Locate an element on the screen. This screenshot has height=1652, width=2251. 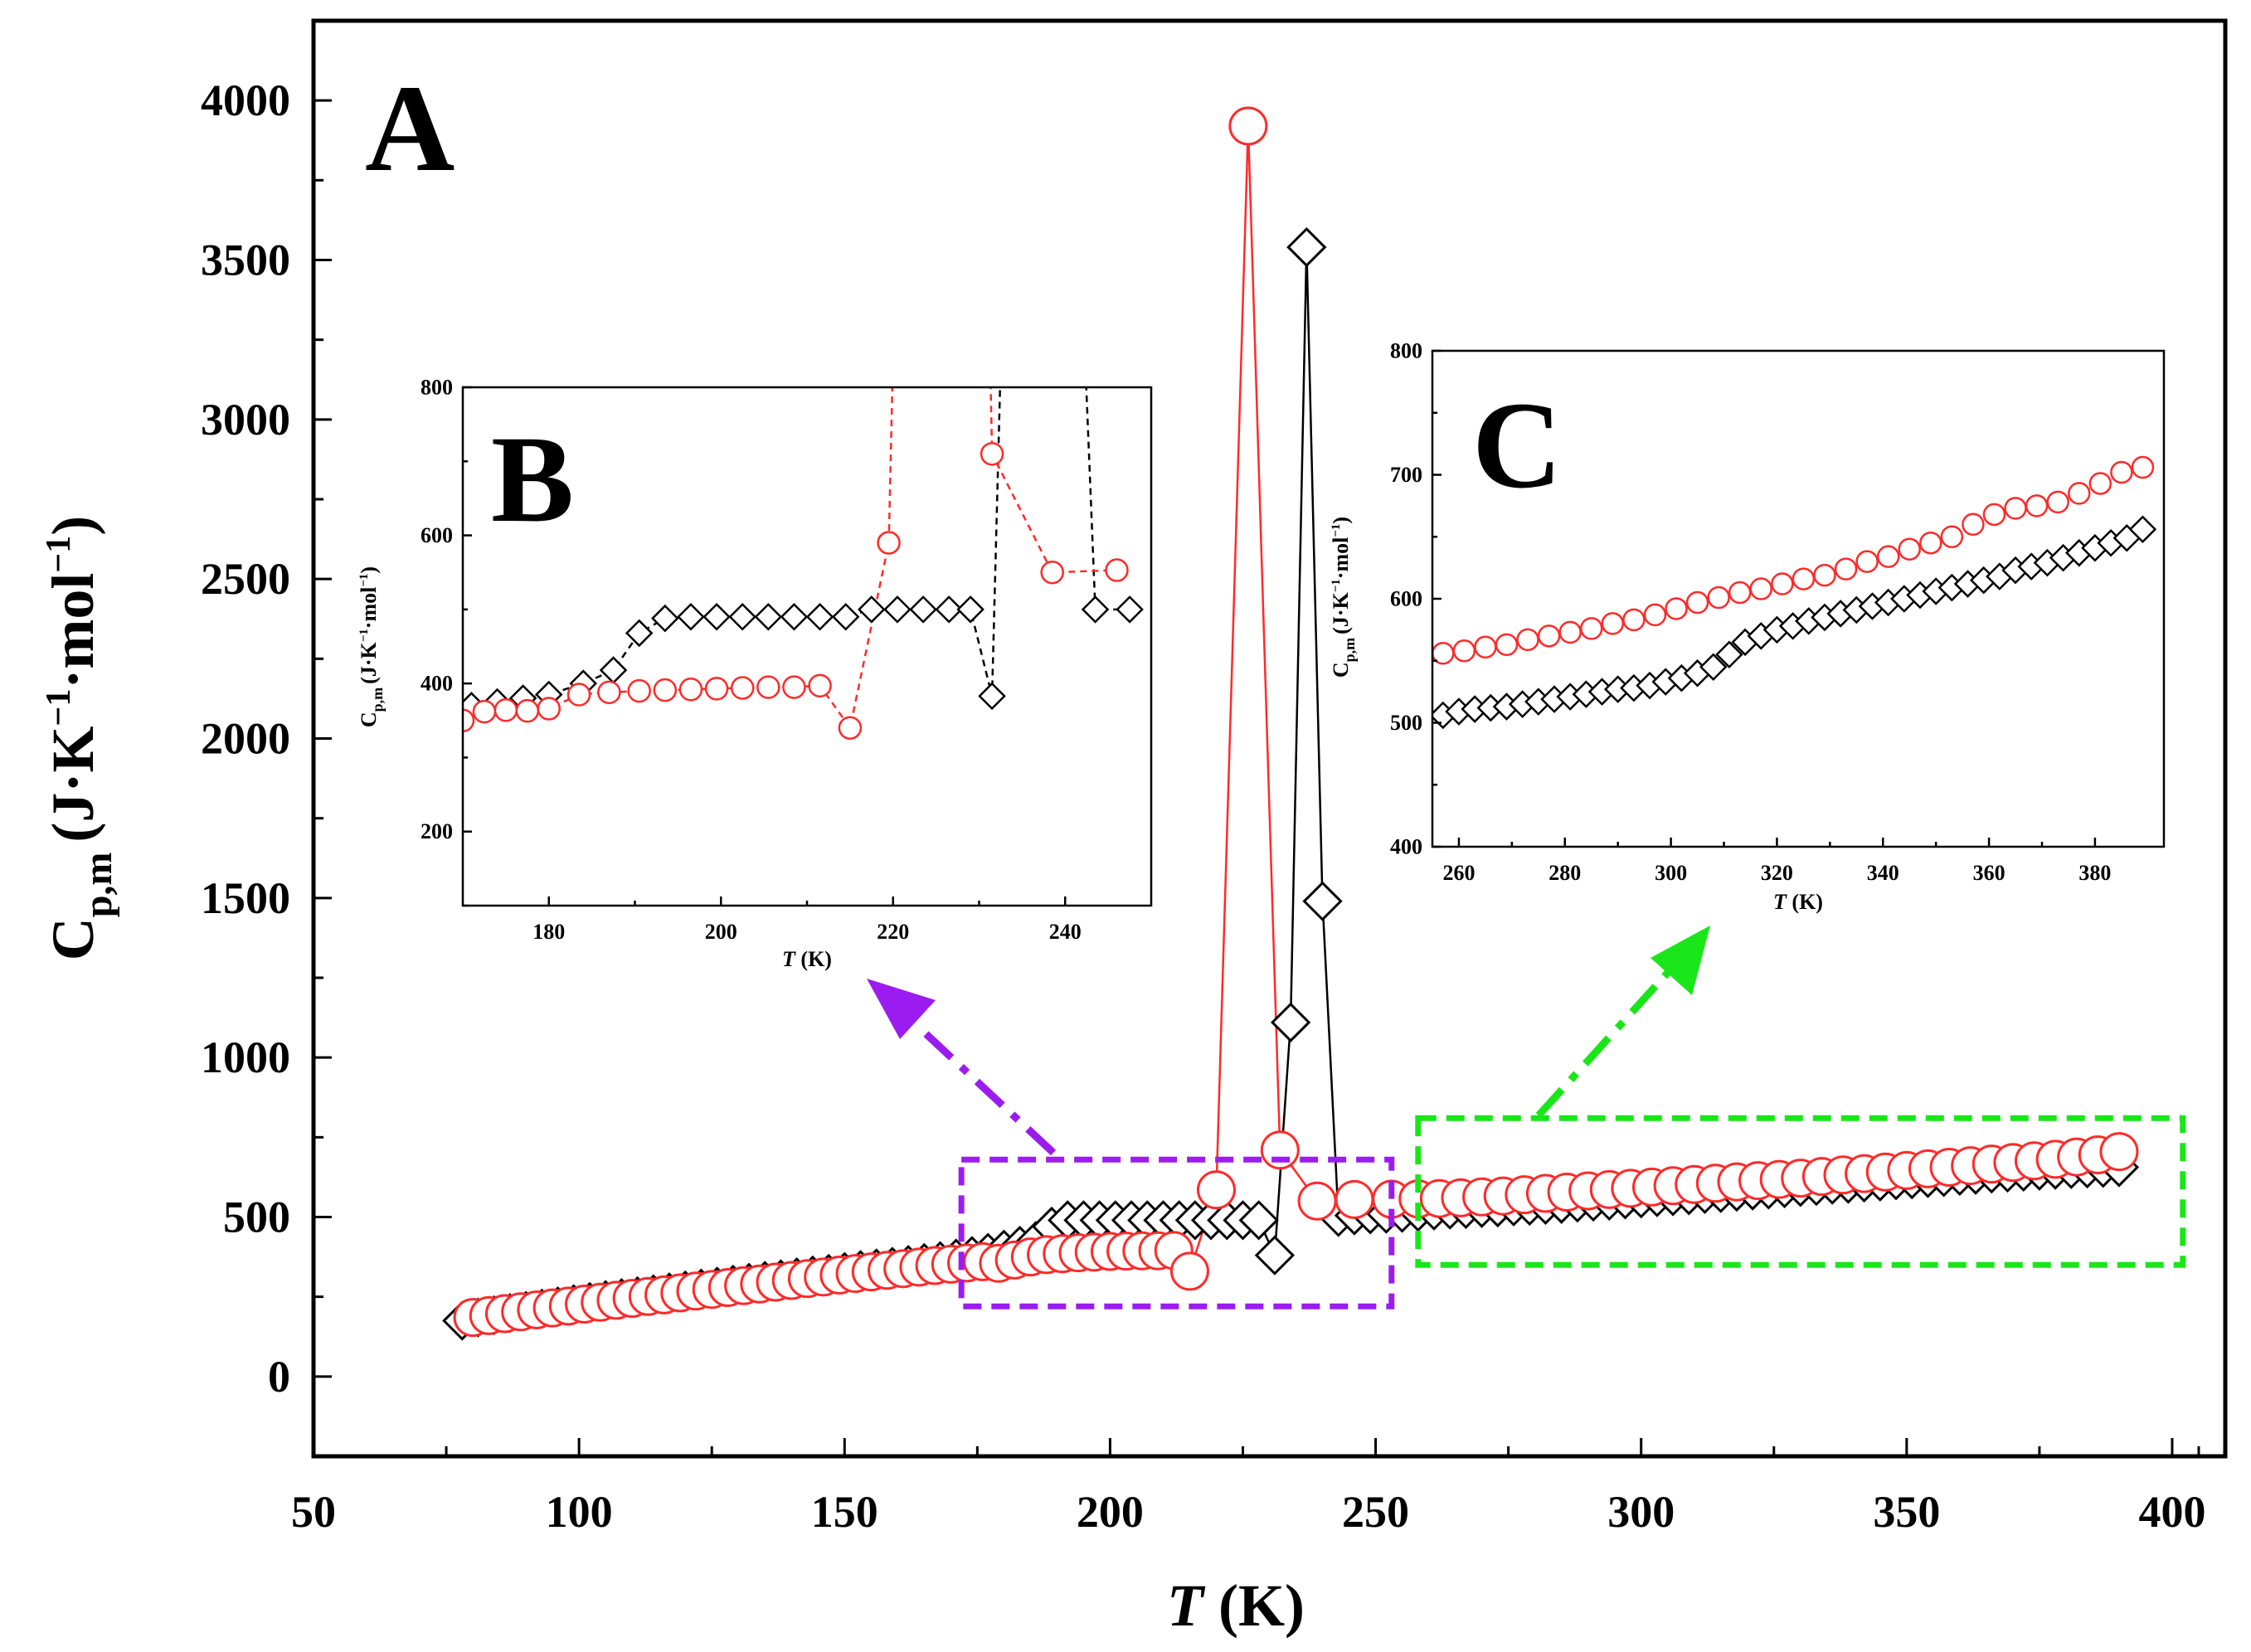
y-tick-label-b-800: 800 is located at coordinates (437, 388).